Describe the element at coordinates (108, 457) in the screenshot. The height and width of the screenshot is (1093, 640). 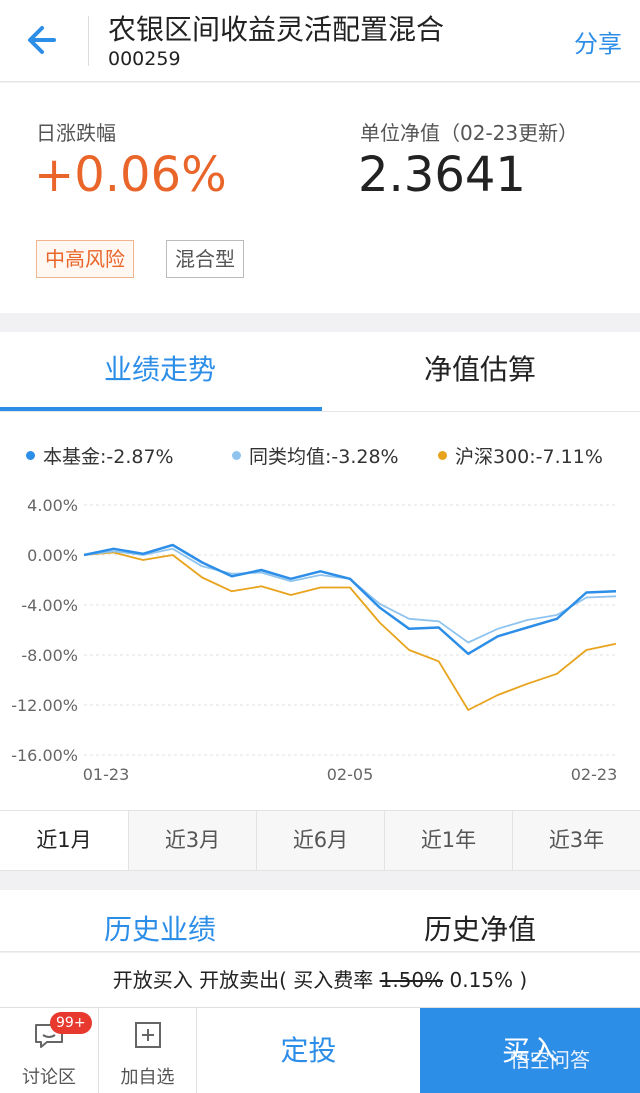
I see `legend-label-fund: 本基金:-2.87%` at that location.